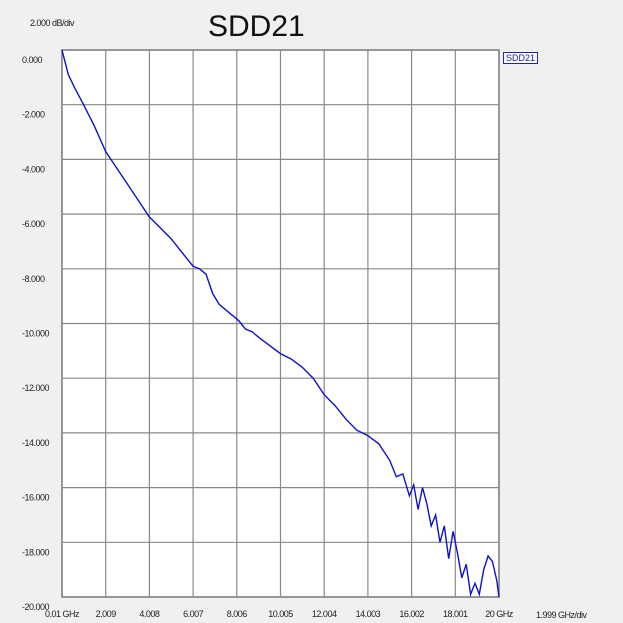 The width and height of the screenshot is (623, 623). Describe the element at coordinates (193, 614) in the screenshot. I see `x-tick-label: 6.007` at that location.